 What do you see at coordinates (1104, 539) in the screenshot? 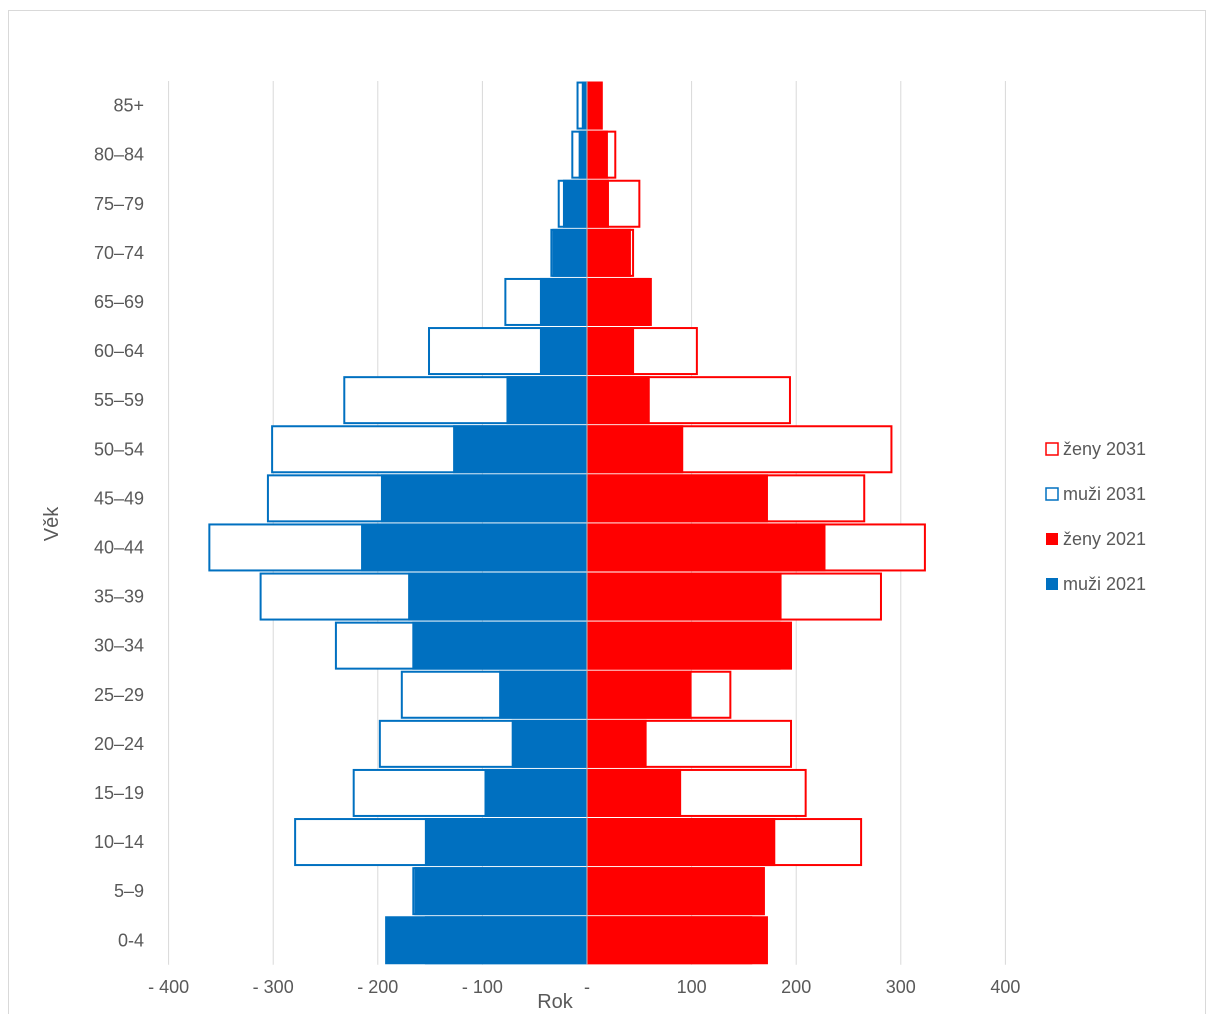
I see `legend-label: ženy 2021` at bounding box center [1104, 539].